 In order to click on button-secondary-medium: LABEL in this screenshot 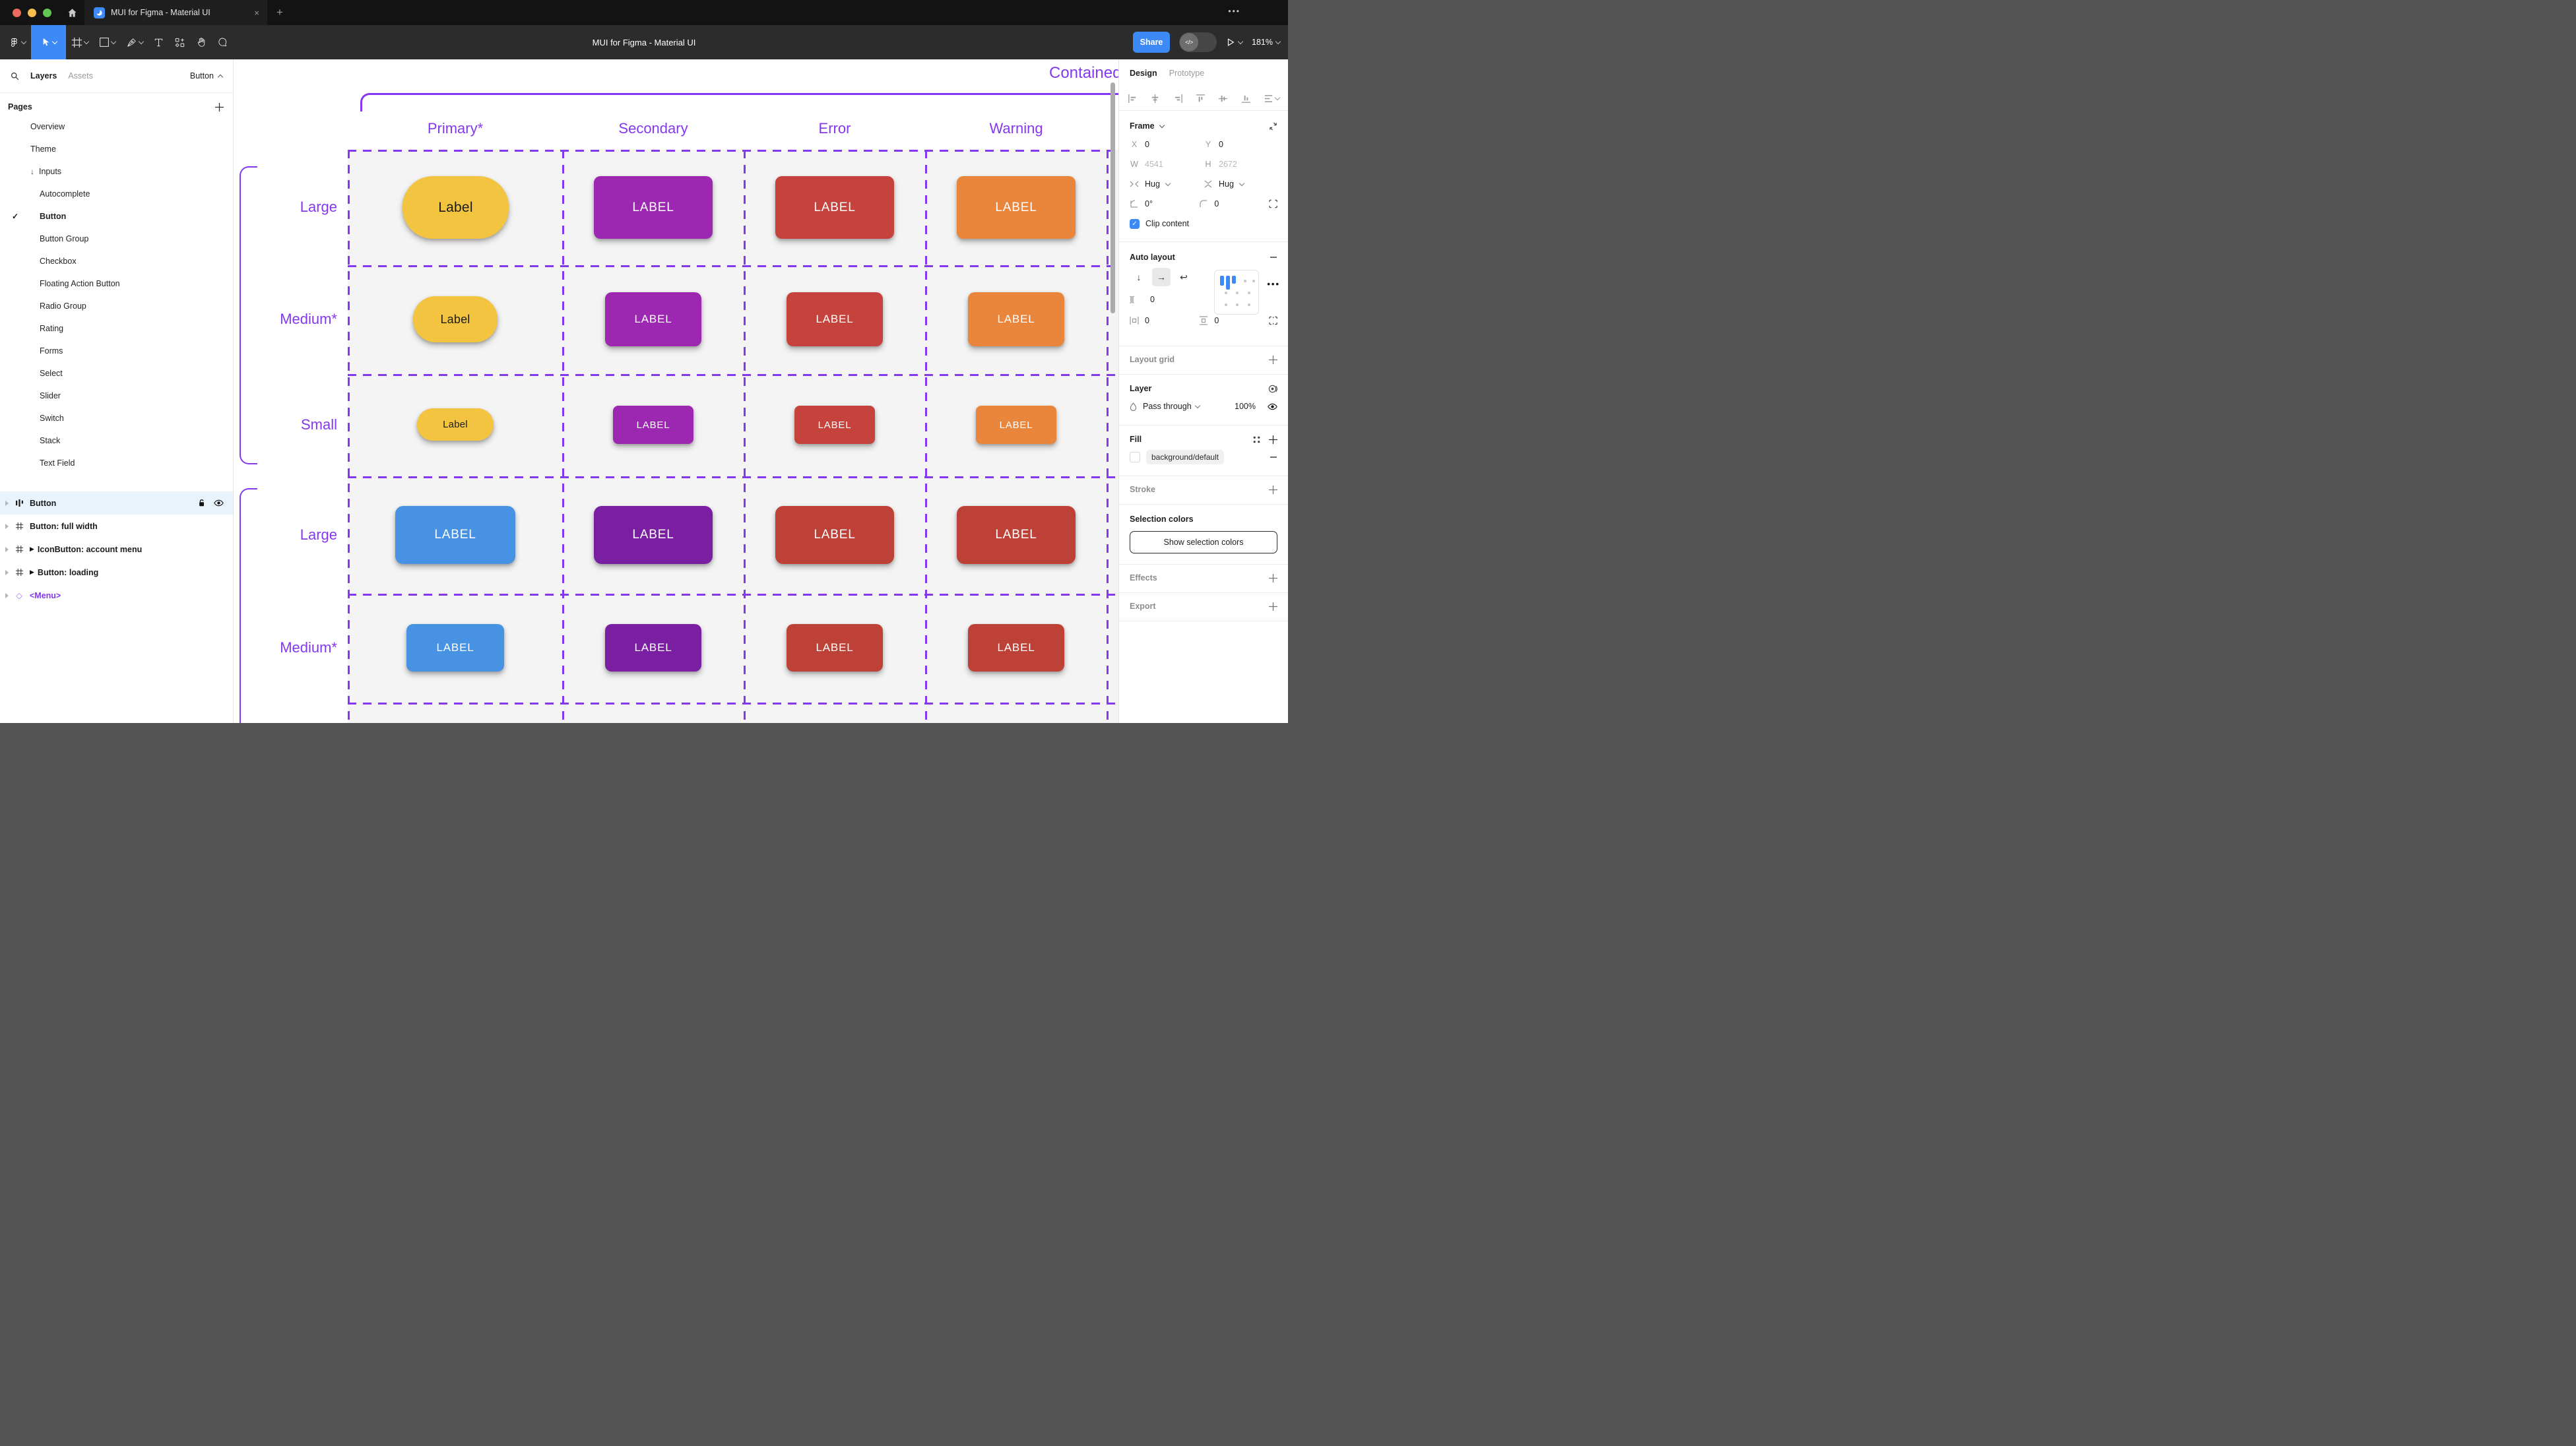, I will do `click(653, 319)`.